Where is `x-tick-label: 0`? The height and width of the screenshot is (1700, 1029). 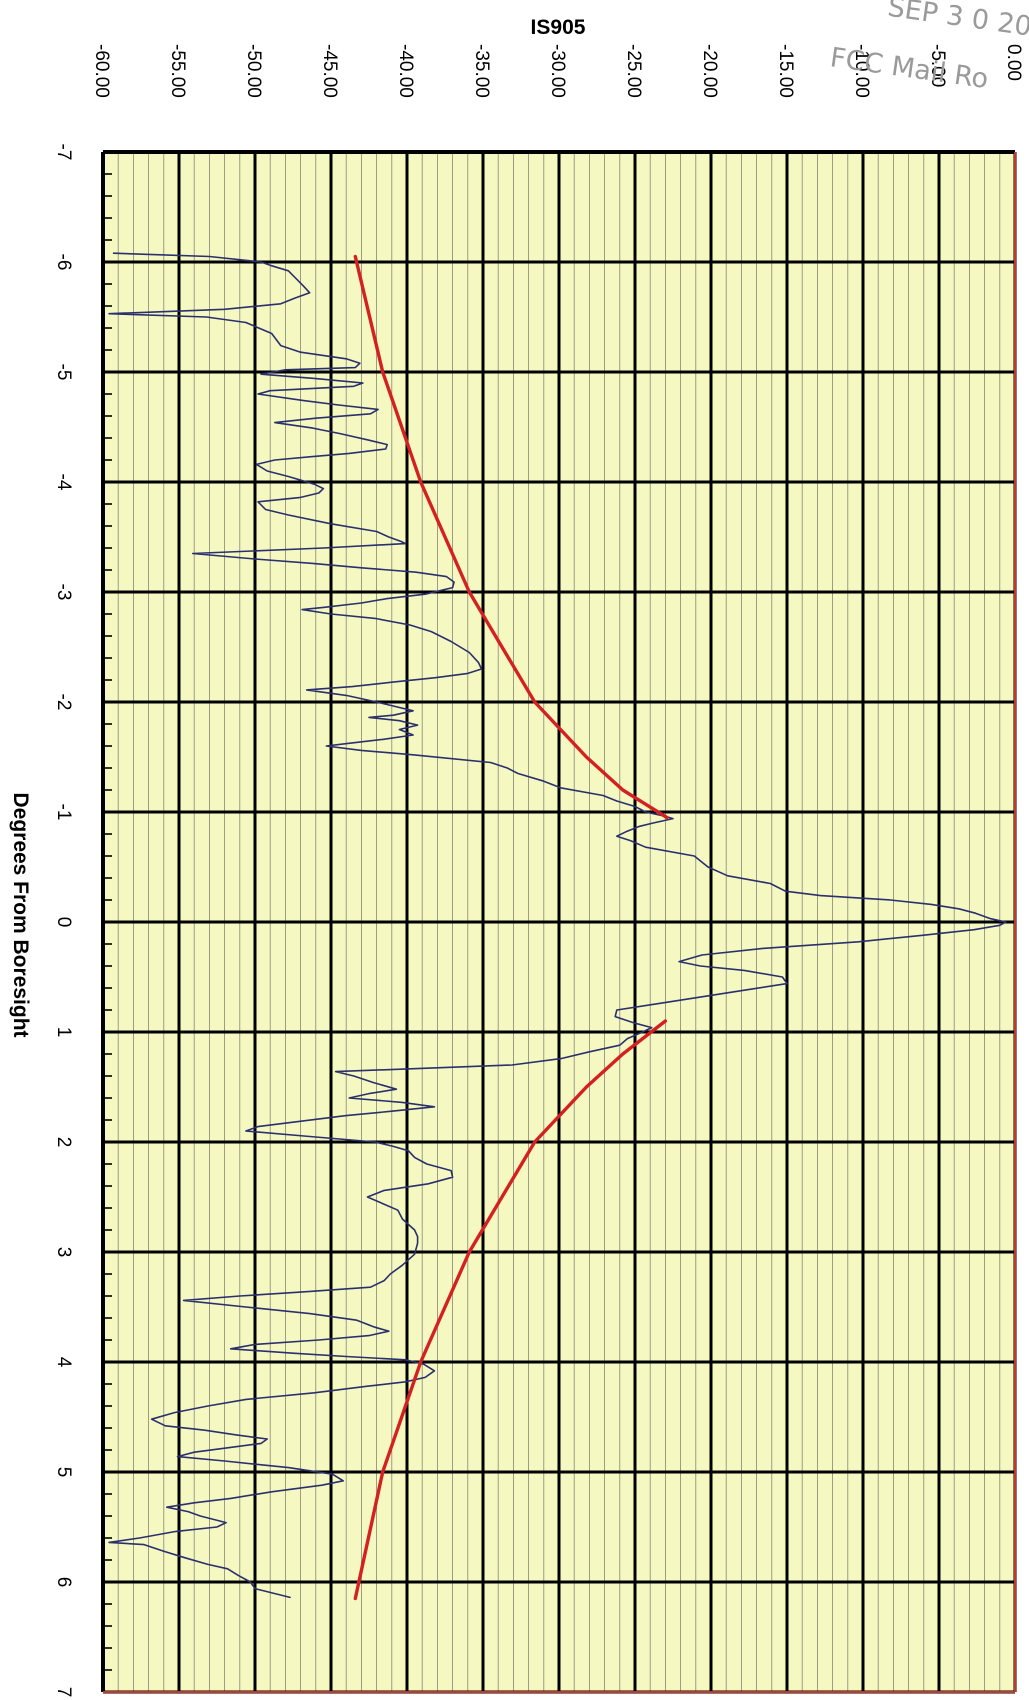
x-tick-label: 0 is located at coordinates (63, 922).